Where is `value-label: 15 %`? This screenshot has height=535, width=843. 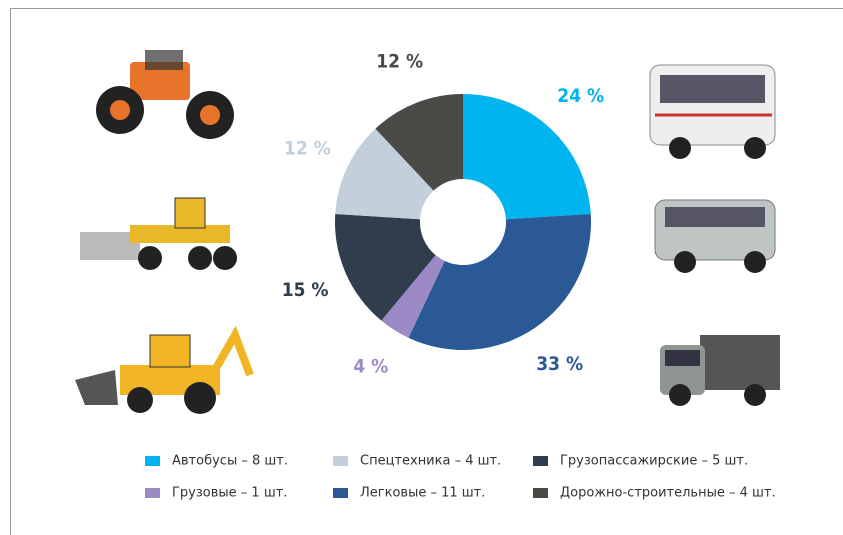
value-label: 15 % is located at coordinates (305, 290).